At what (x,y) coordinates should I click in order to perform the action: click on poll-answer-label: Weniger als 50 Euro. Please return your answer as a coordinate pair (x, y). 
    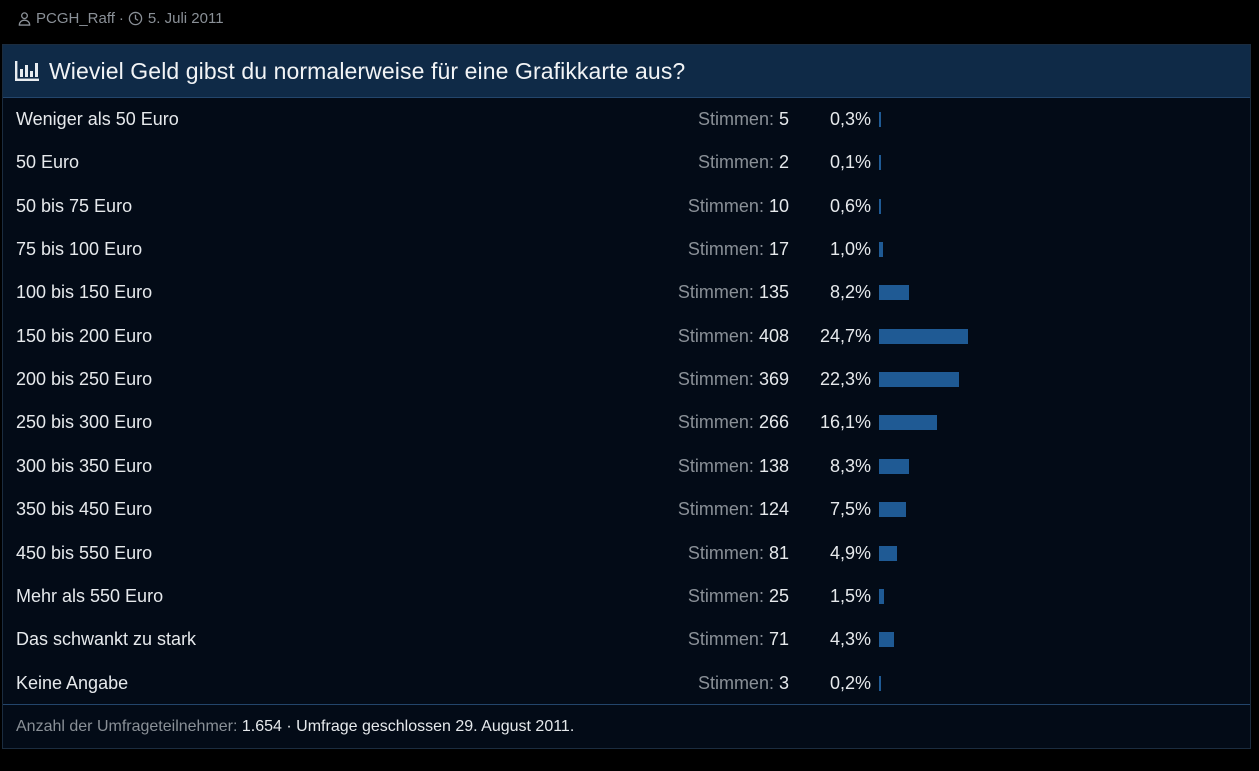
    Looking at the image, I should click on (97, 119).